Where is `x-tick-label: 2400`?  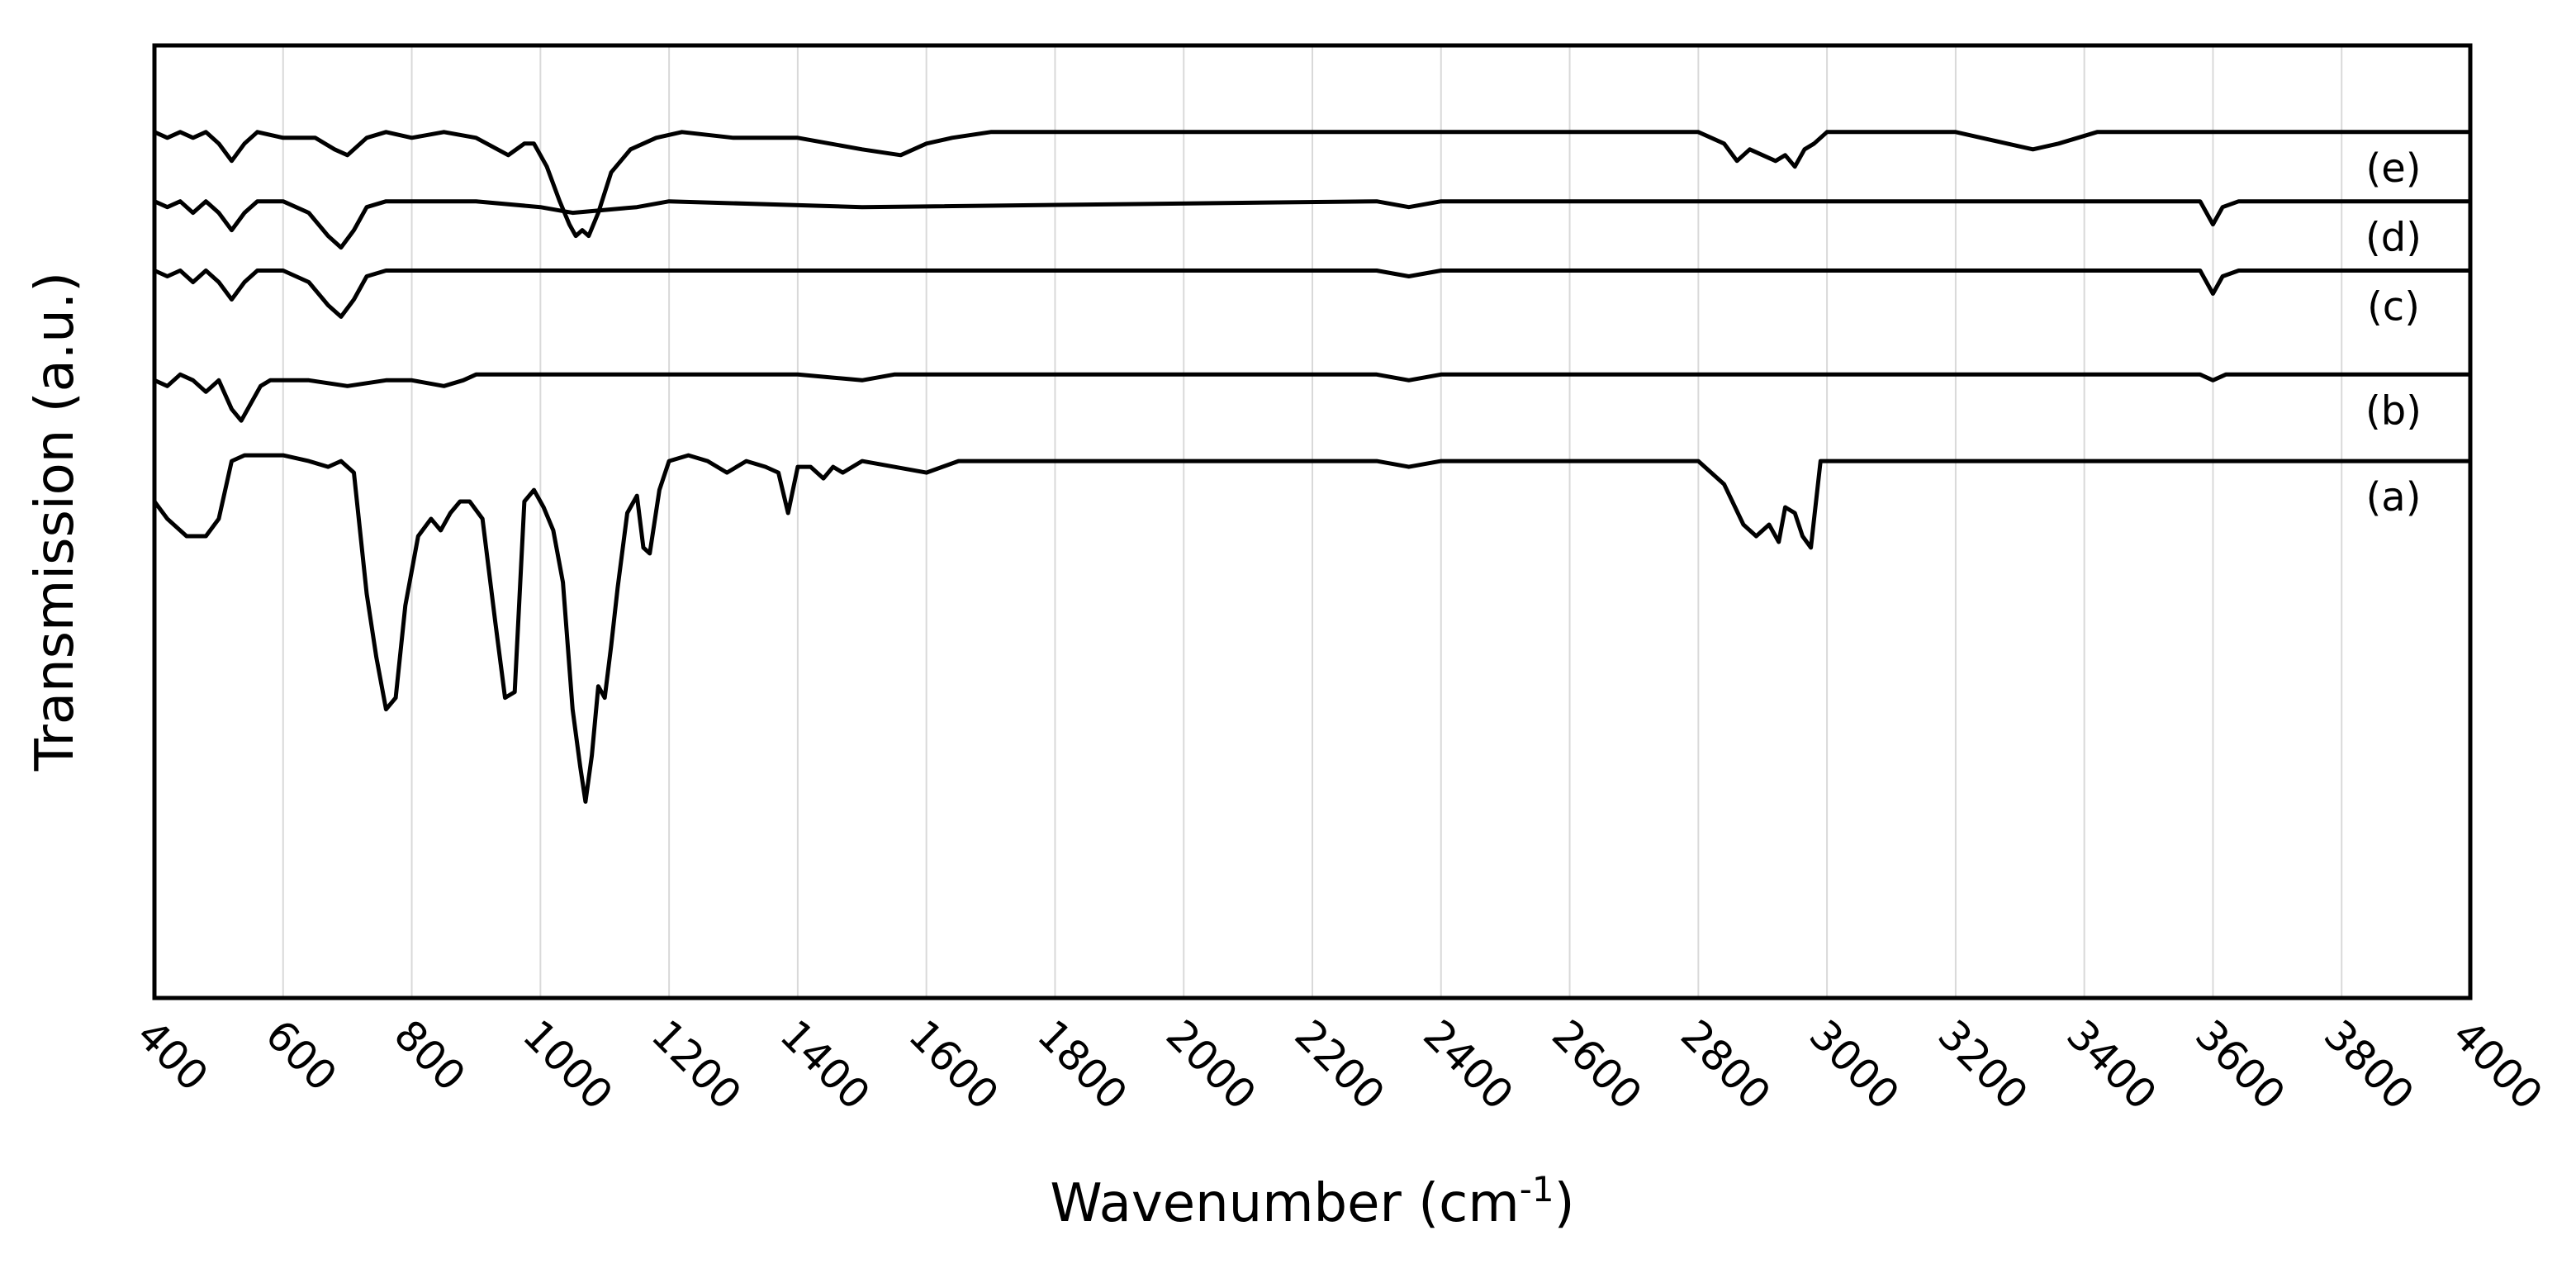
x-tick-label: 2400 is located at coordinates (1468, 1064).